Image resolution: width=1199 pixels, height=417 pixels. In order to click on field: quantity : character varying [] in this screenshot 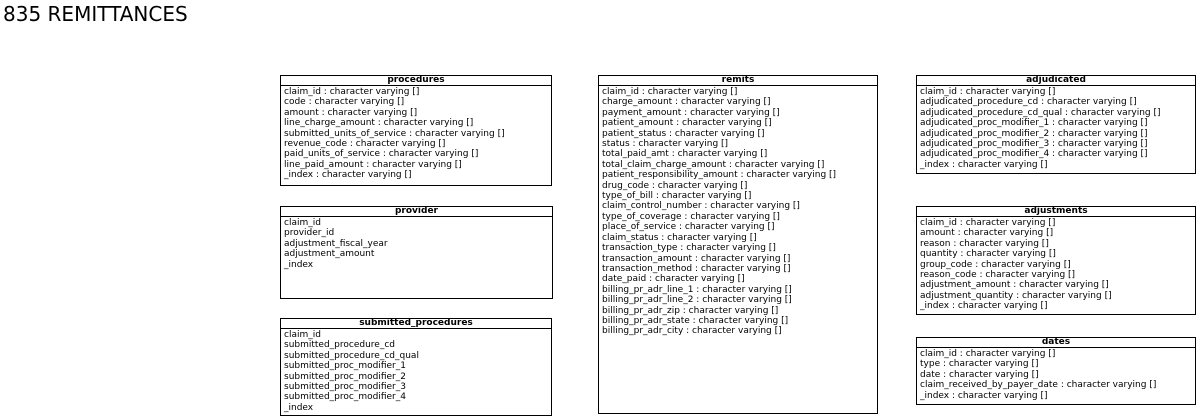, I will do `click(988, 254)`.